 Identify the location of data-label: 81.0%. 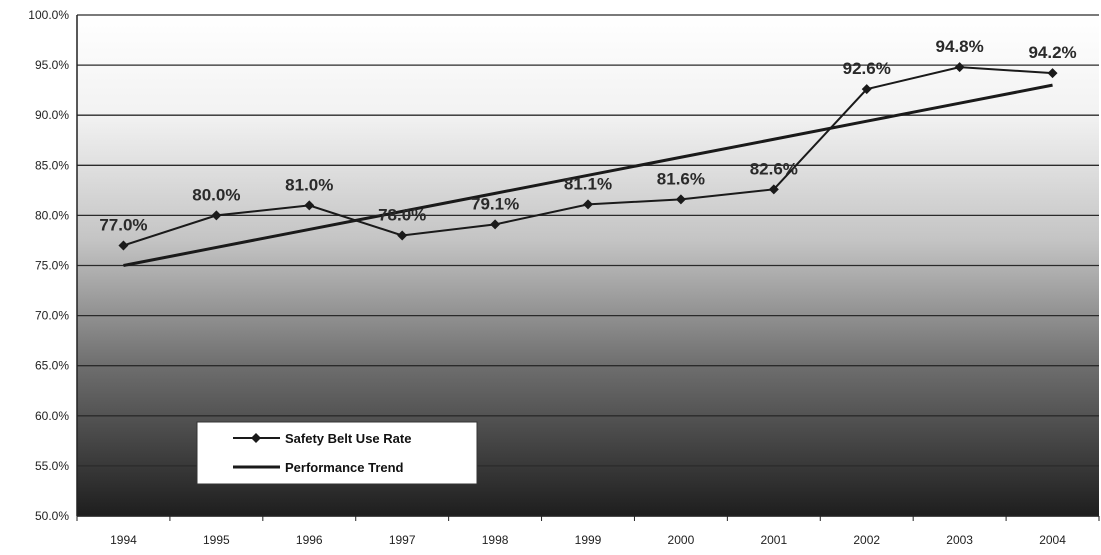
(309, 184).